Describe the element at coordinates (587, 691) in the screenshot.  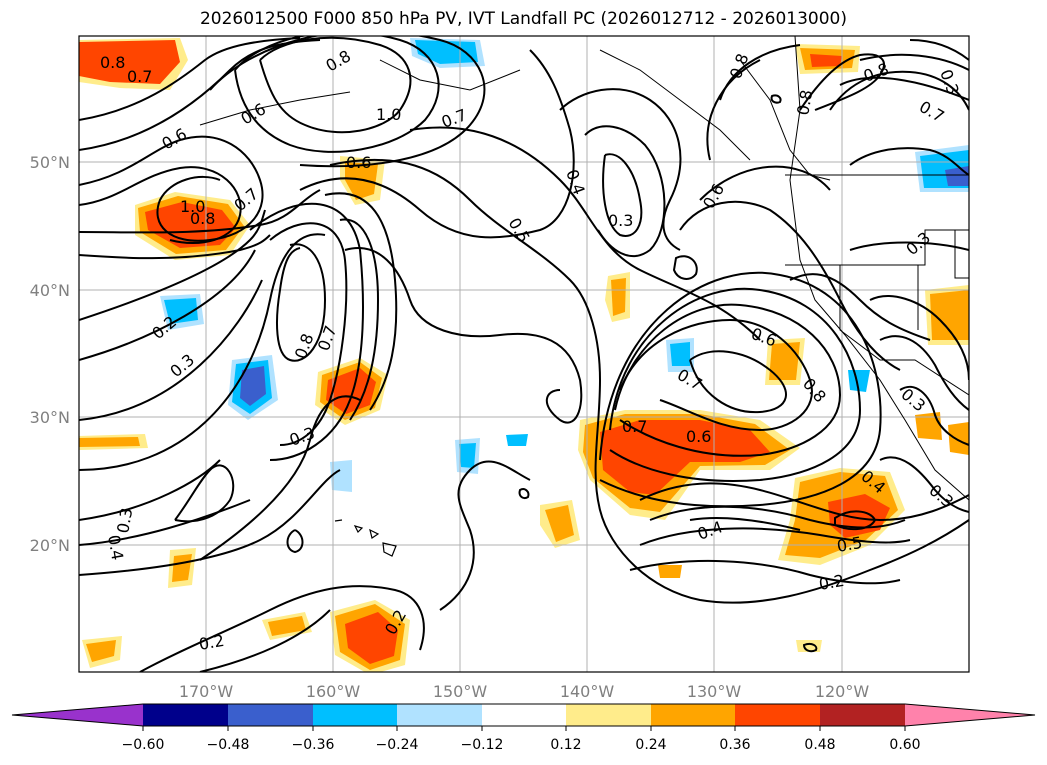
I see `lon-label: 140°W` at that location.